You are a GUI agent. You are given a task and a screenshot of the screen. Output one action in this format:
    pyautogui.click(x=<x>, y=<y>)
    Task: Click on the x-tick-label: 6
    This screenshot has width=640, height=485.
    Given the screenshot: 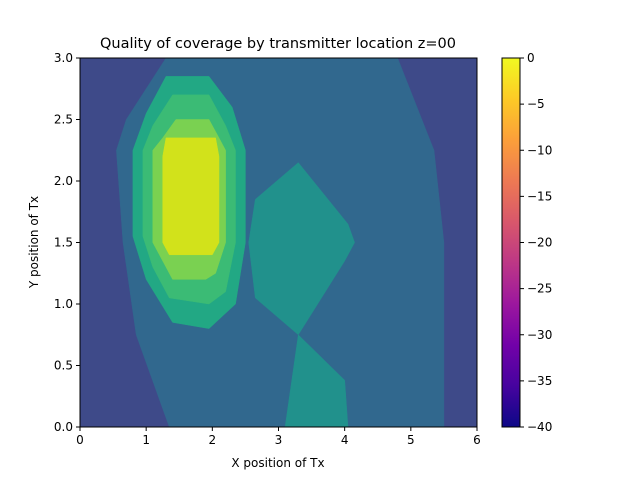 What is the action you would take?
    pyautogui.click(x=477, y=440)
    